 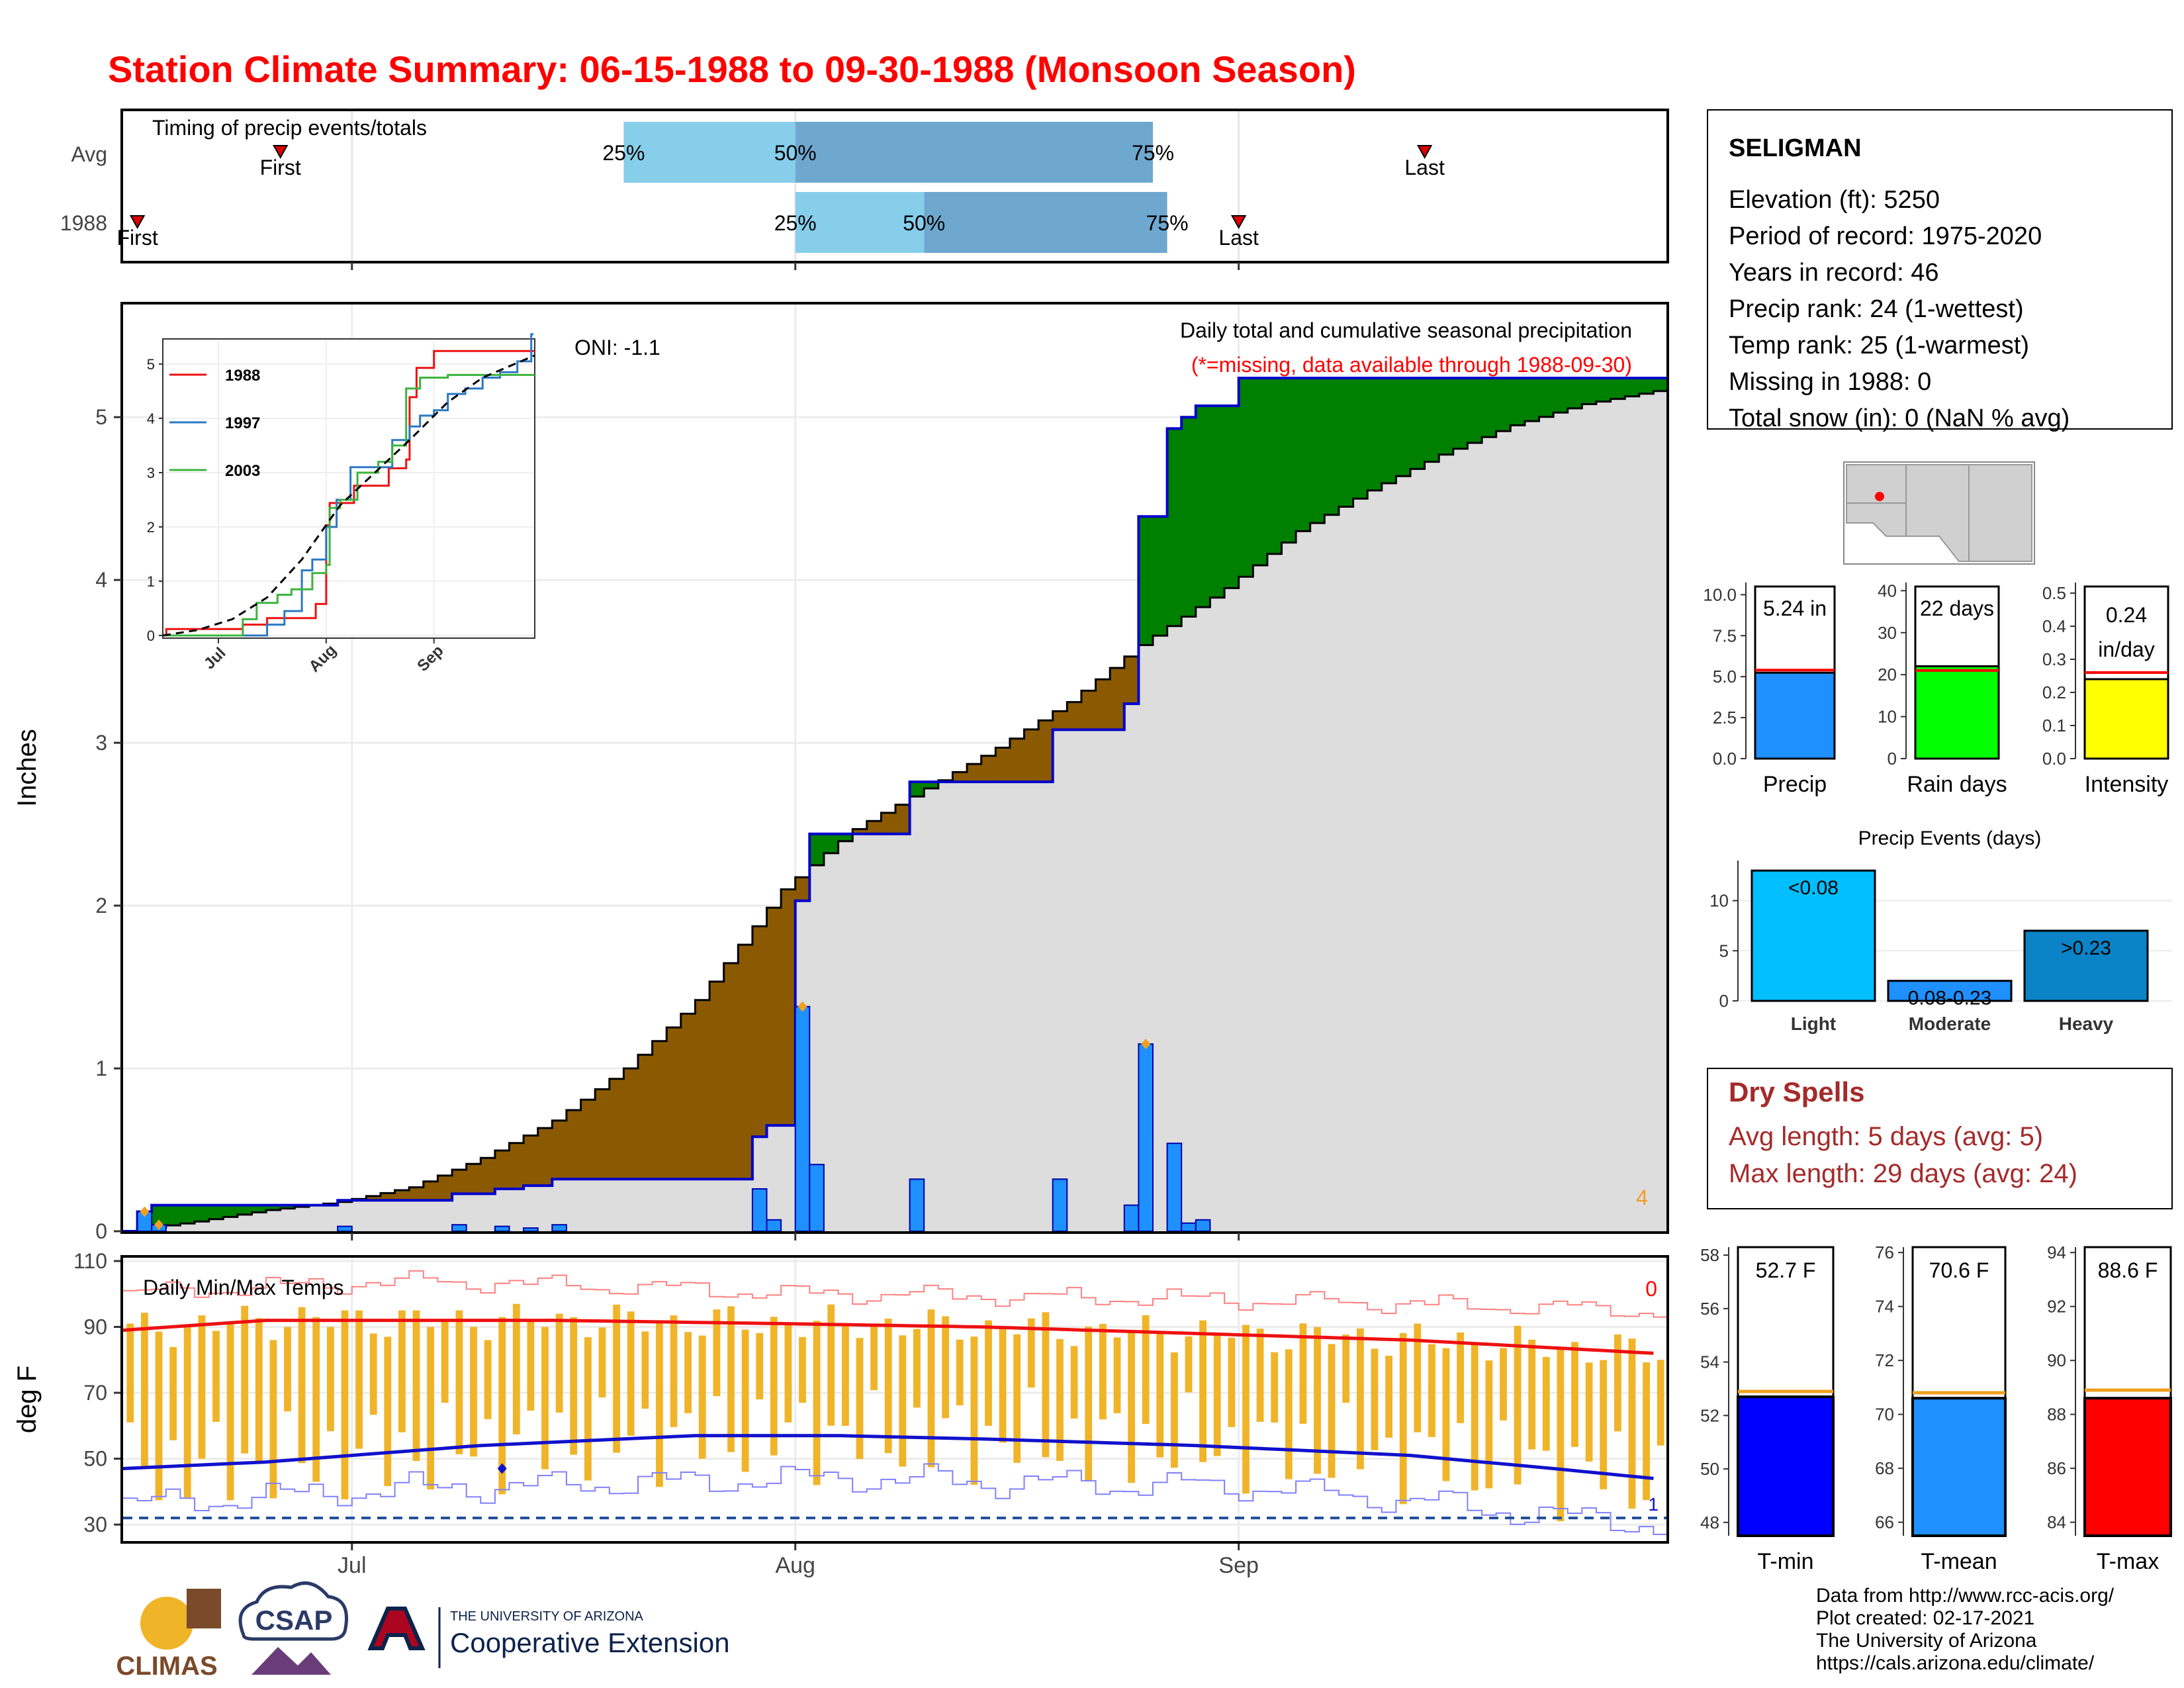 I want to click on temp-summary-y-tick-label: 52, so click(x=1709, y=1415).